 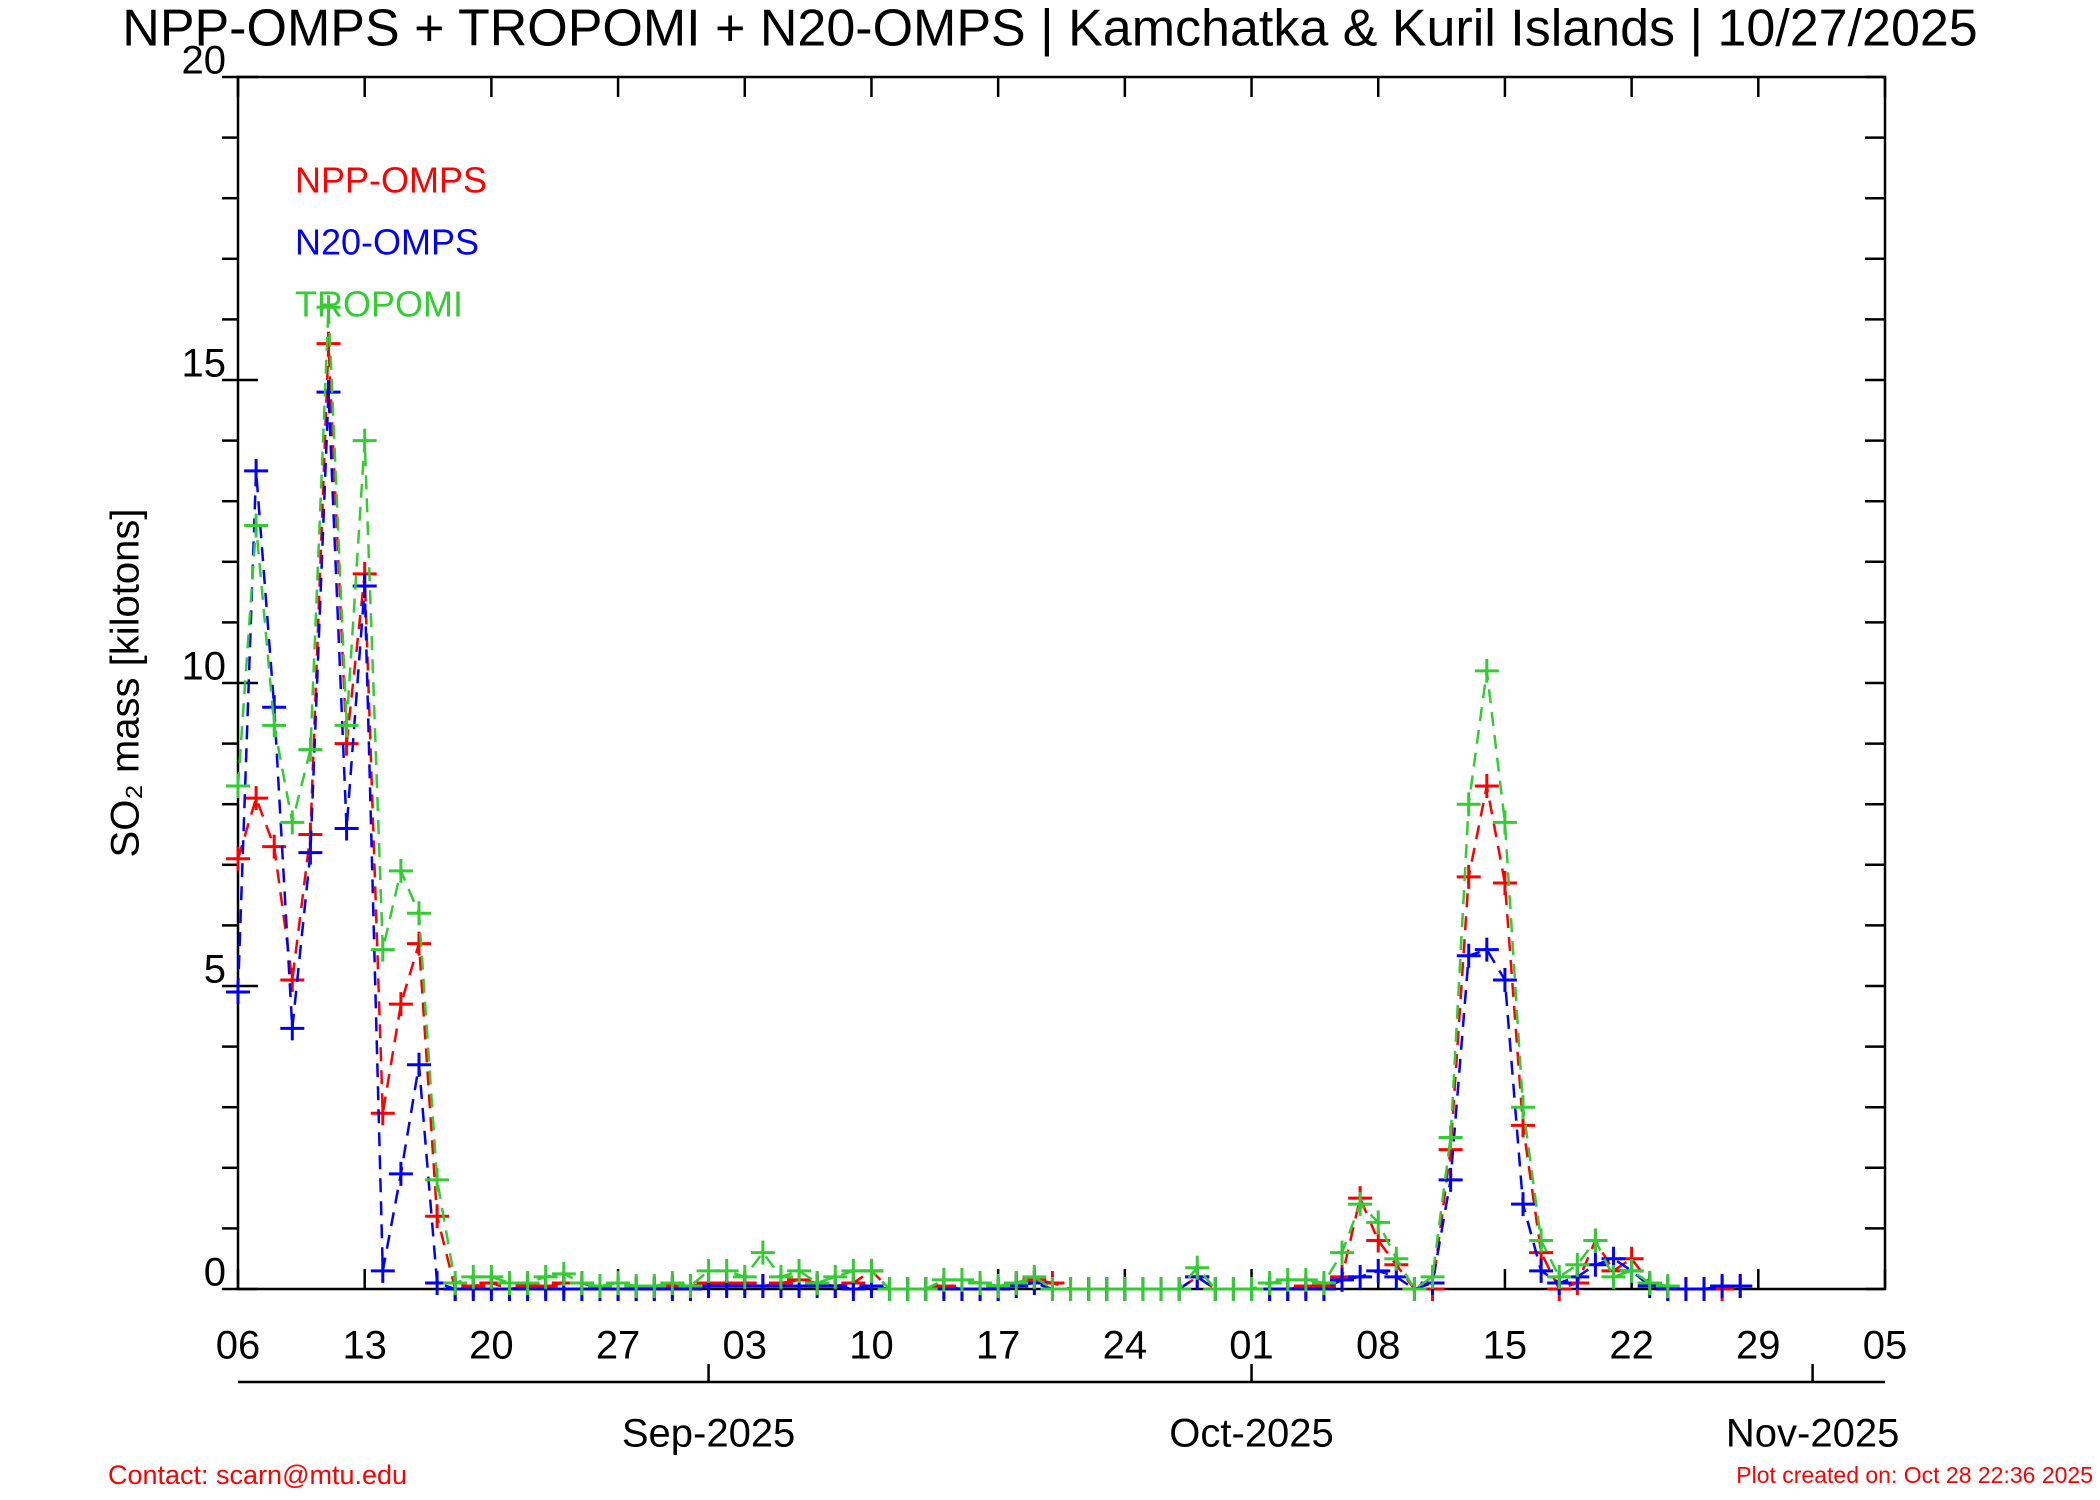 What do you see at coordinates (1914, 1475) in the screenshot?
I see `created-note: Plot created on: Oct 28 22:36 2025` at bounding box center [1914, 1475].